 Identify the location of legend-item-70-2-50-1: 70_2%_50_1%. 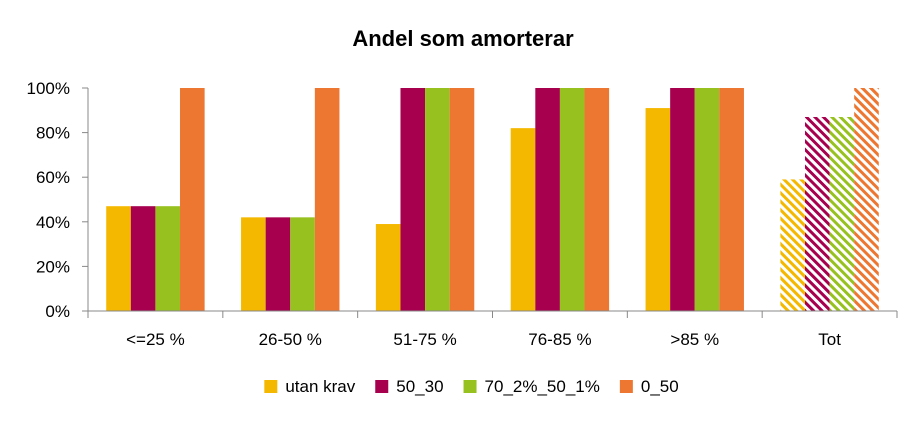
(531, 386).